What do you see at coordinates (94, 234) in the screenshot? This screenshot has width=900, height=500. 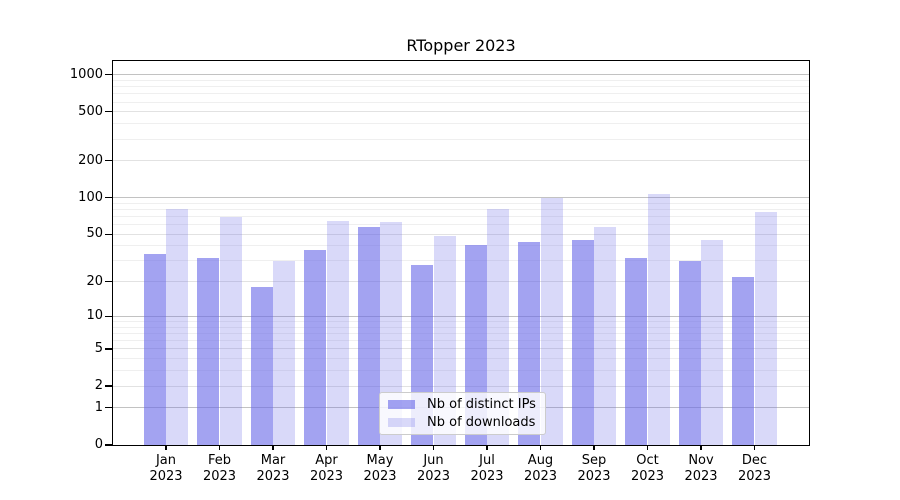 I see `y-tick-label-50: 50` at bounding box center [94, 234].